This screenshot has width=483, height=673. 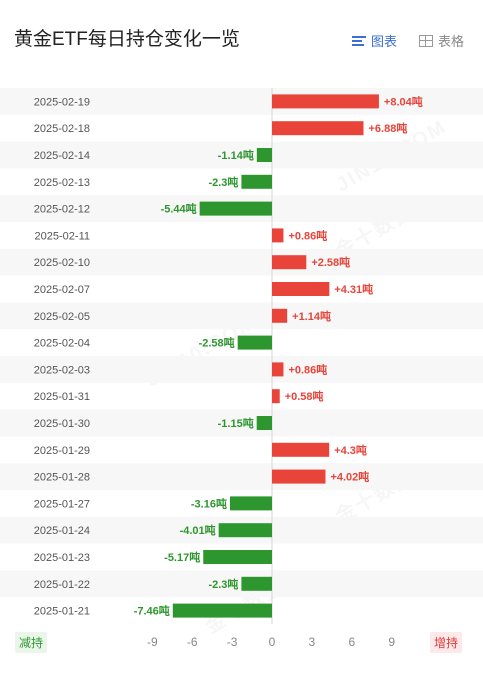 I want to click on x-tick-label: 9, so click(x=391, y=642).